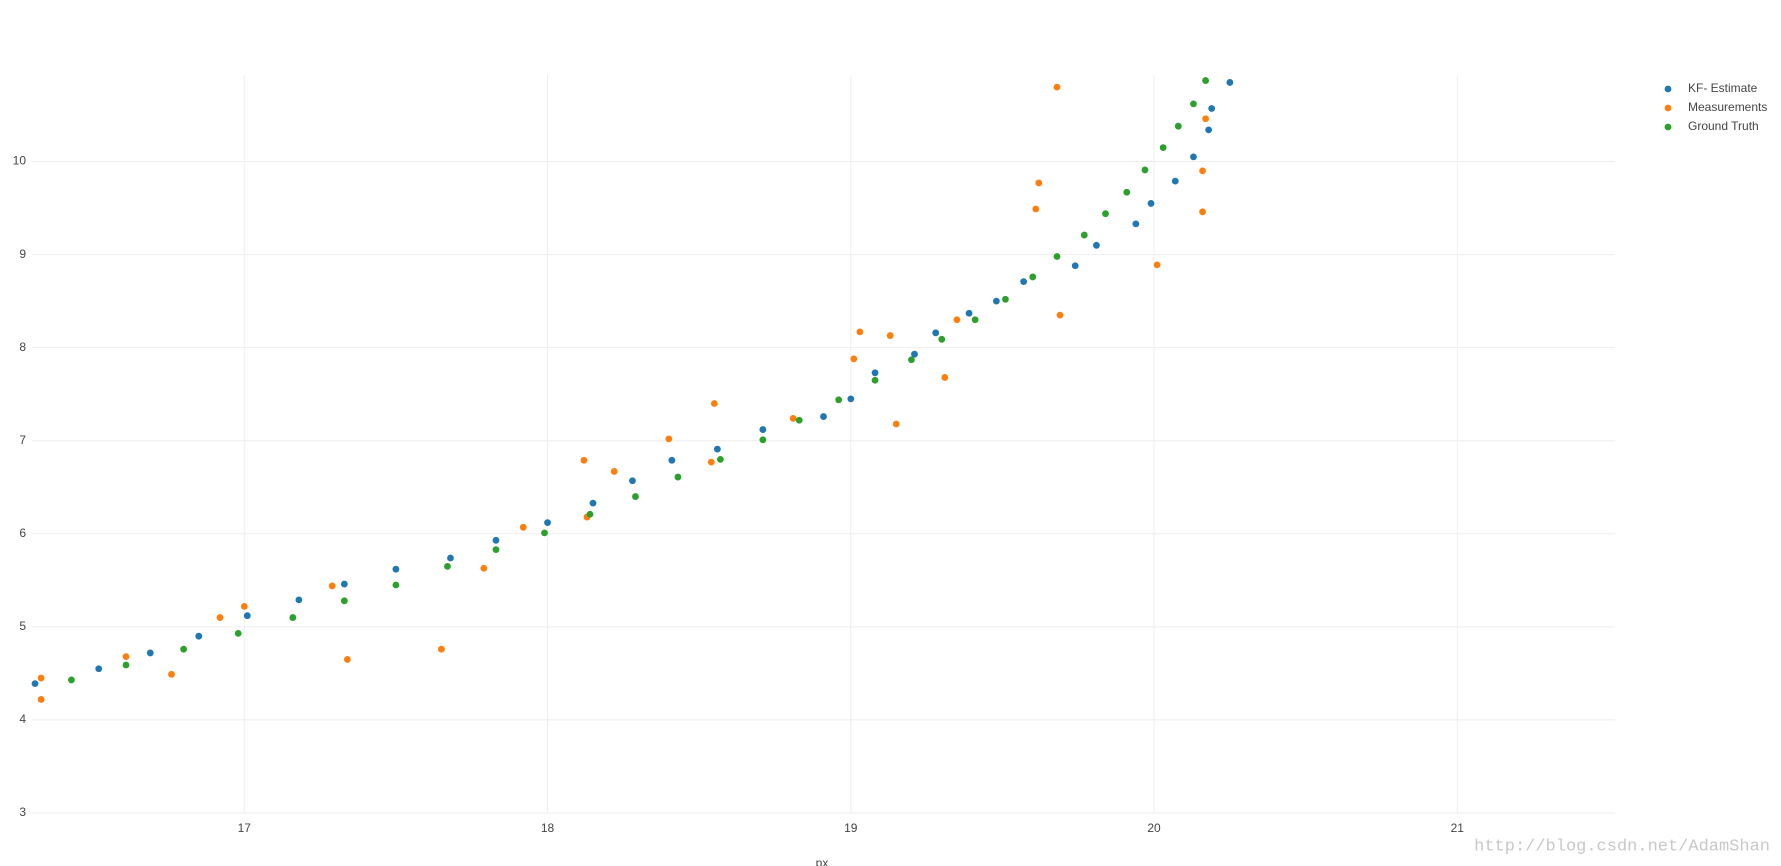 Image resolution: width=1781 pixels, height=866 pixels. Describe the element at coordinates (20, 161) in the screenshot. I see `y-tick-label: 10` at that location.